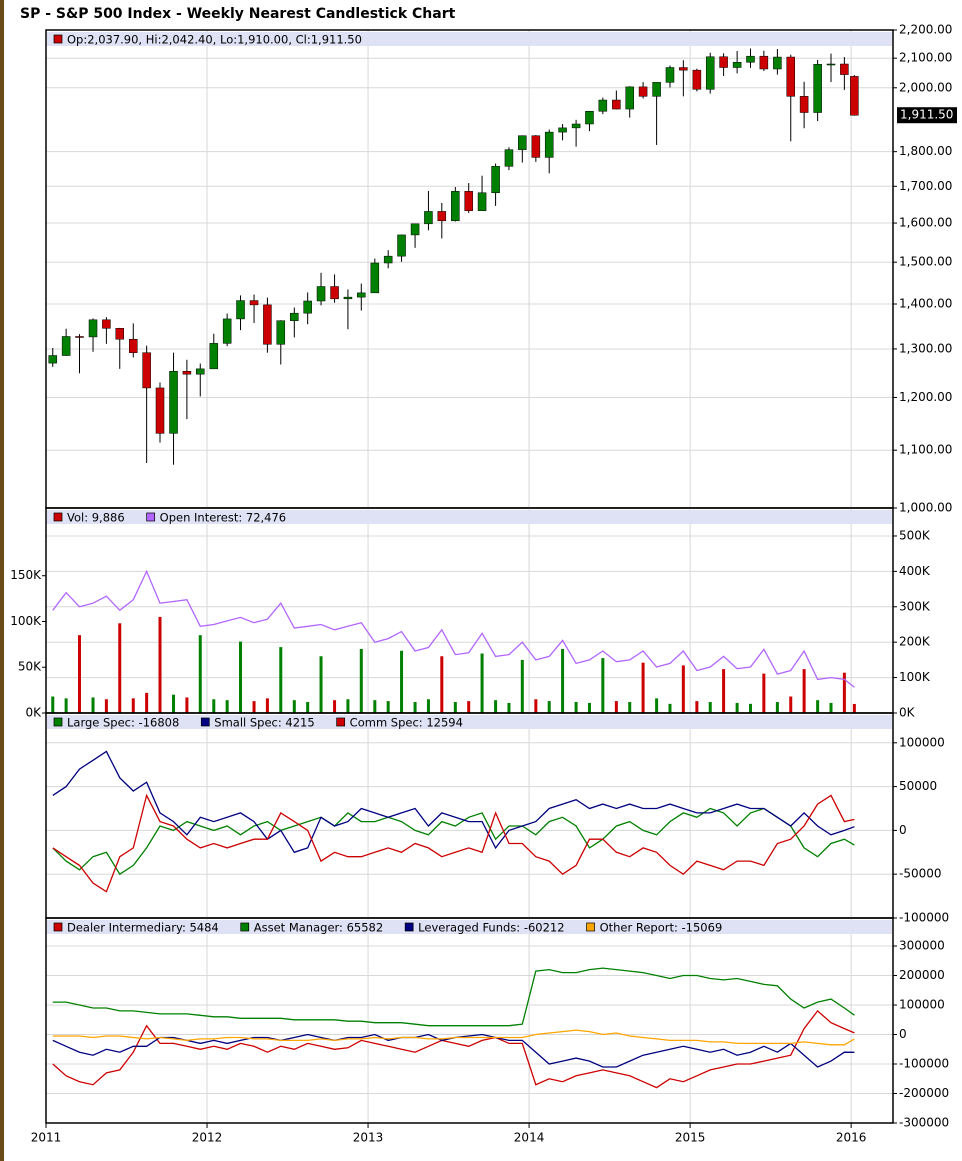 This screenshot has height=1161, width=962. What do you see at coordinates (264, 723) in the screenshot?
I see `legend-label: Small Spec: 4215` at bounding box center [264, 723].